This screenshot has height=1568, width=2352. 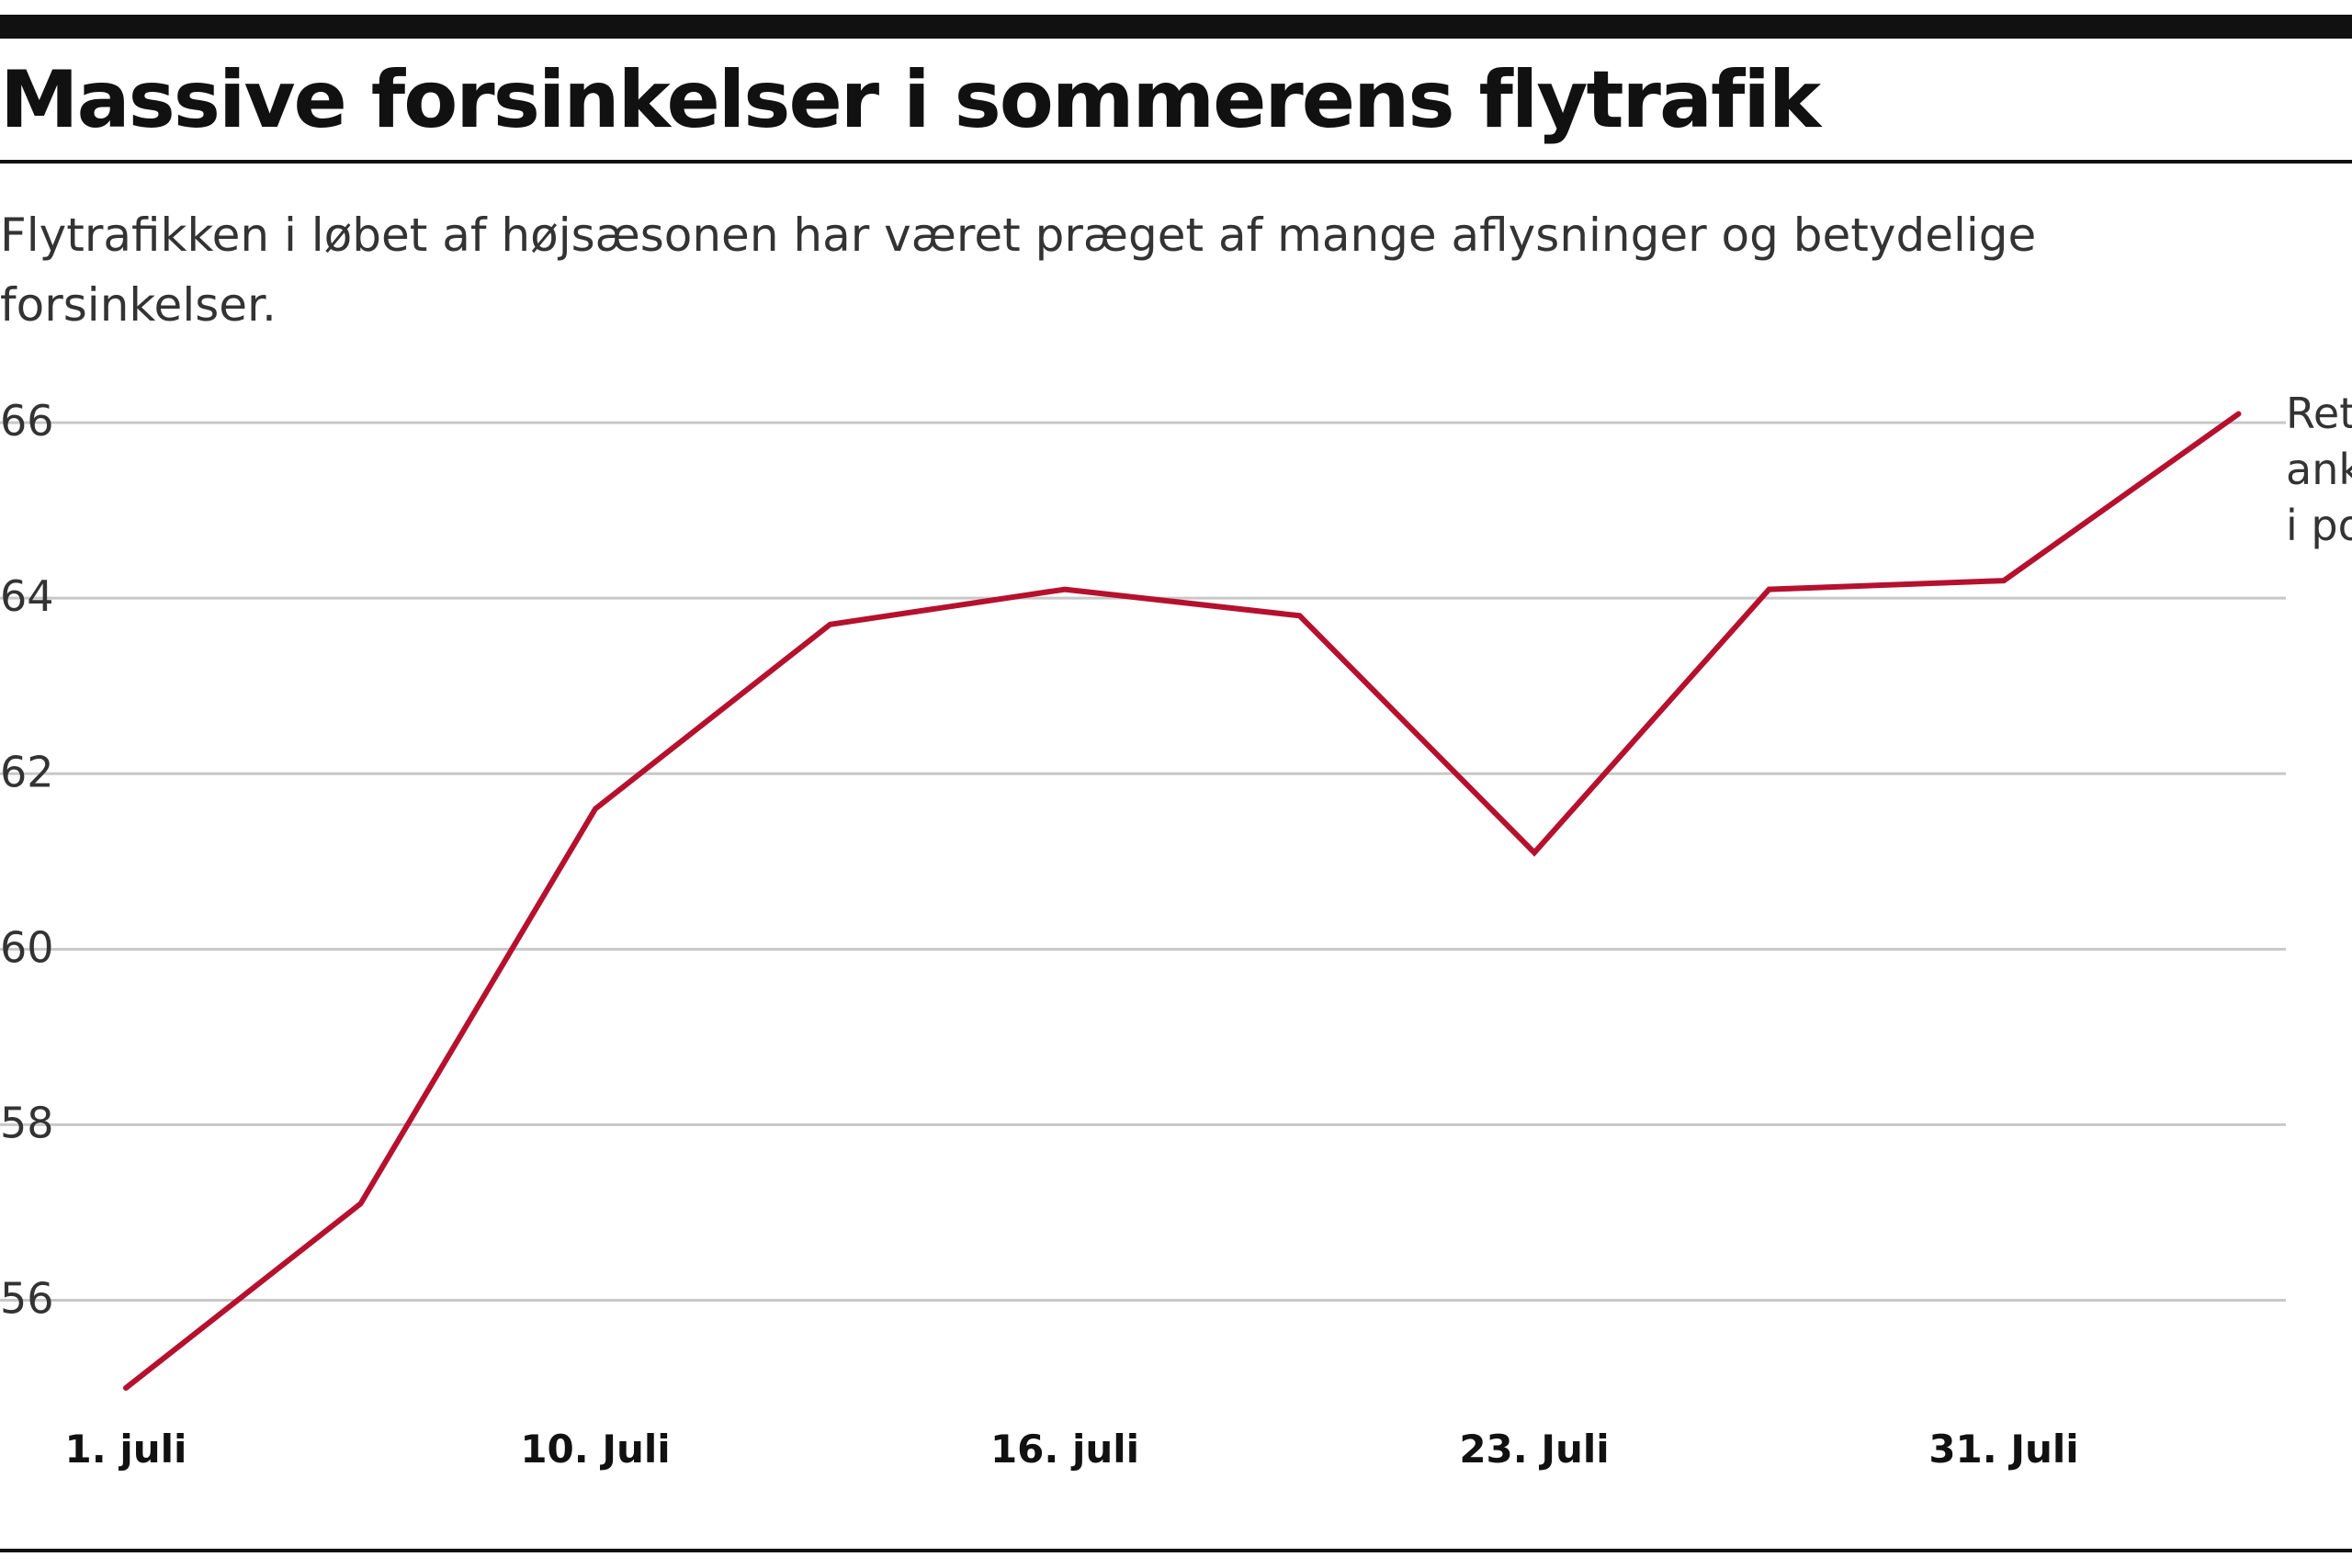 I want to click on y-tick-label: 66, so click(x=27, y=421).